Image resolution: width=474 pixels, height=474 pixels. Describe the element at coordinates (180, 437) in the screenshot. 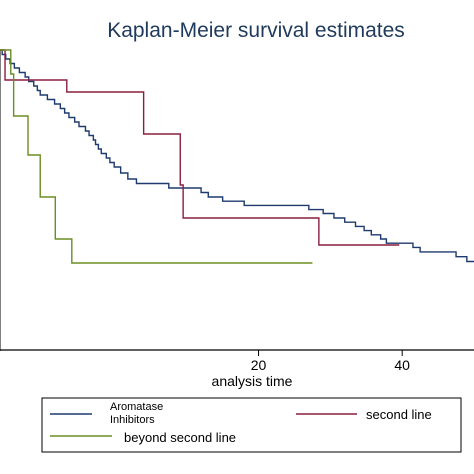

I see `legend-label-beyond-second-line: beyond second line` at that location.